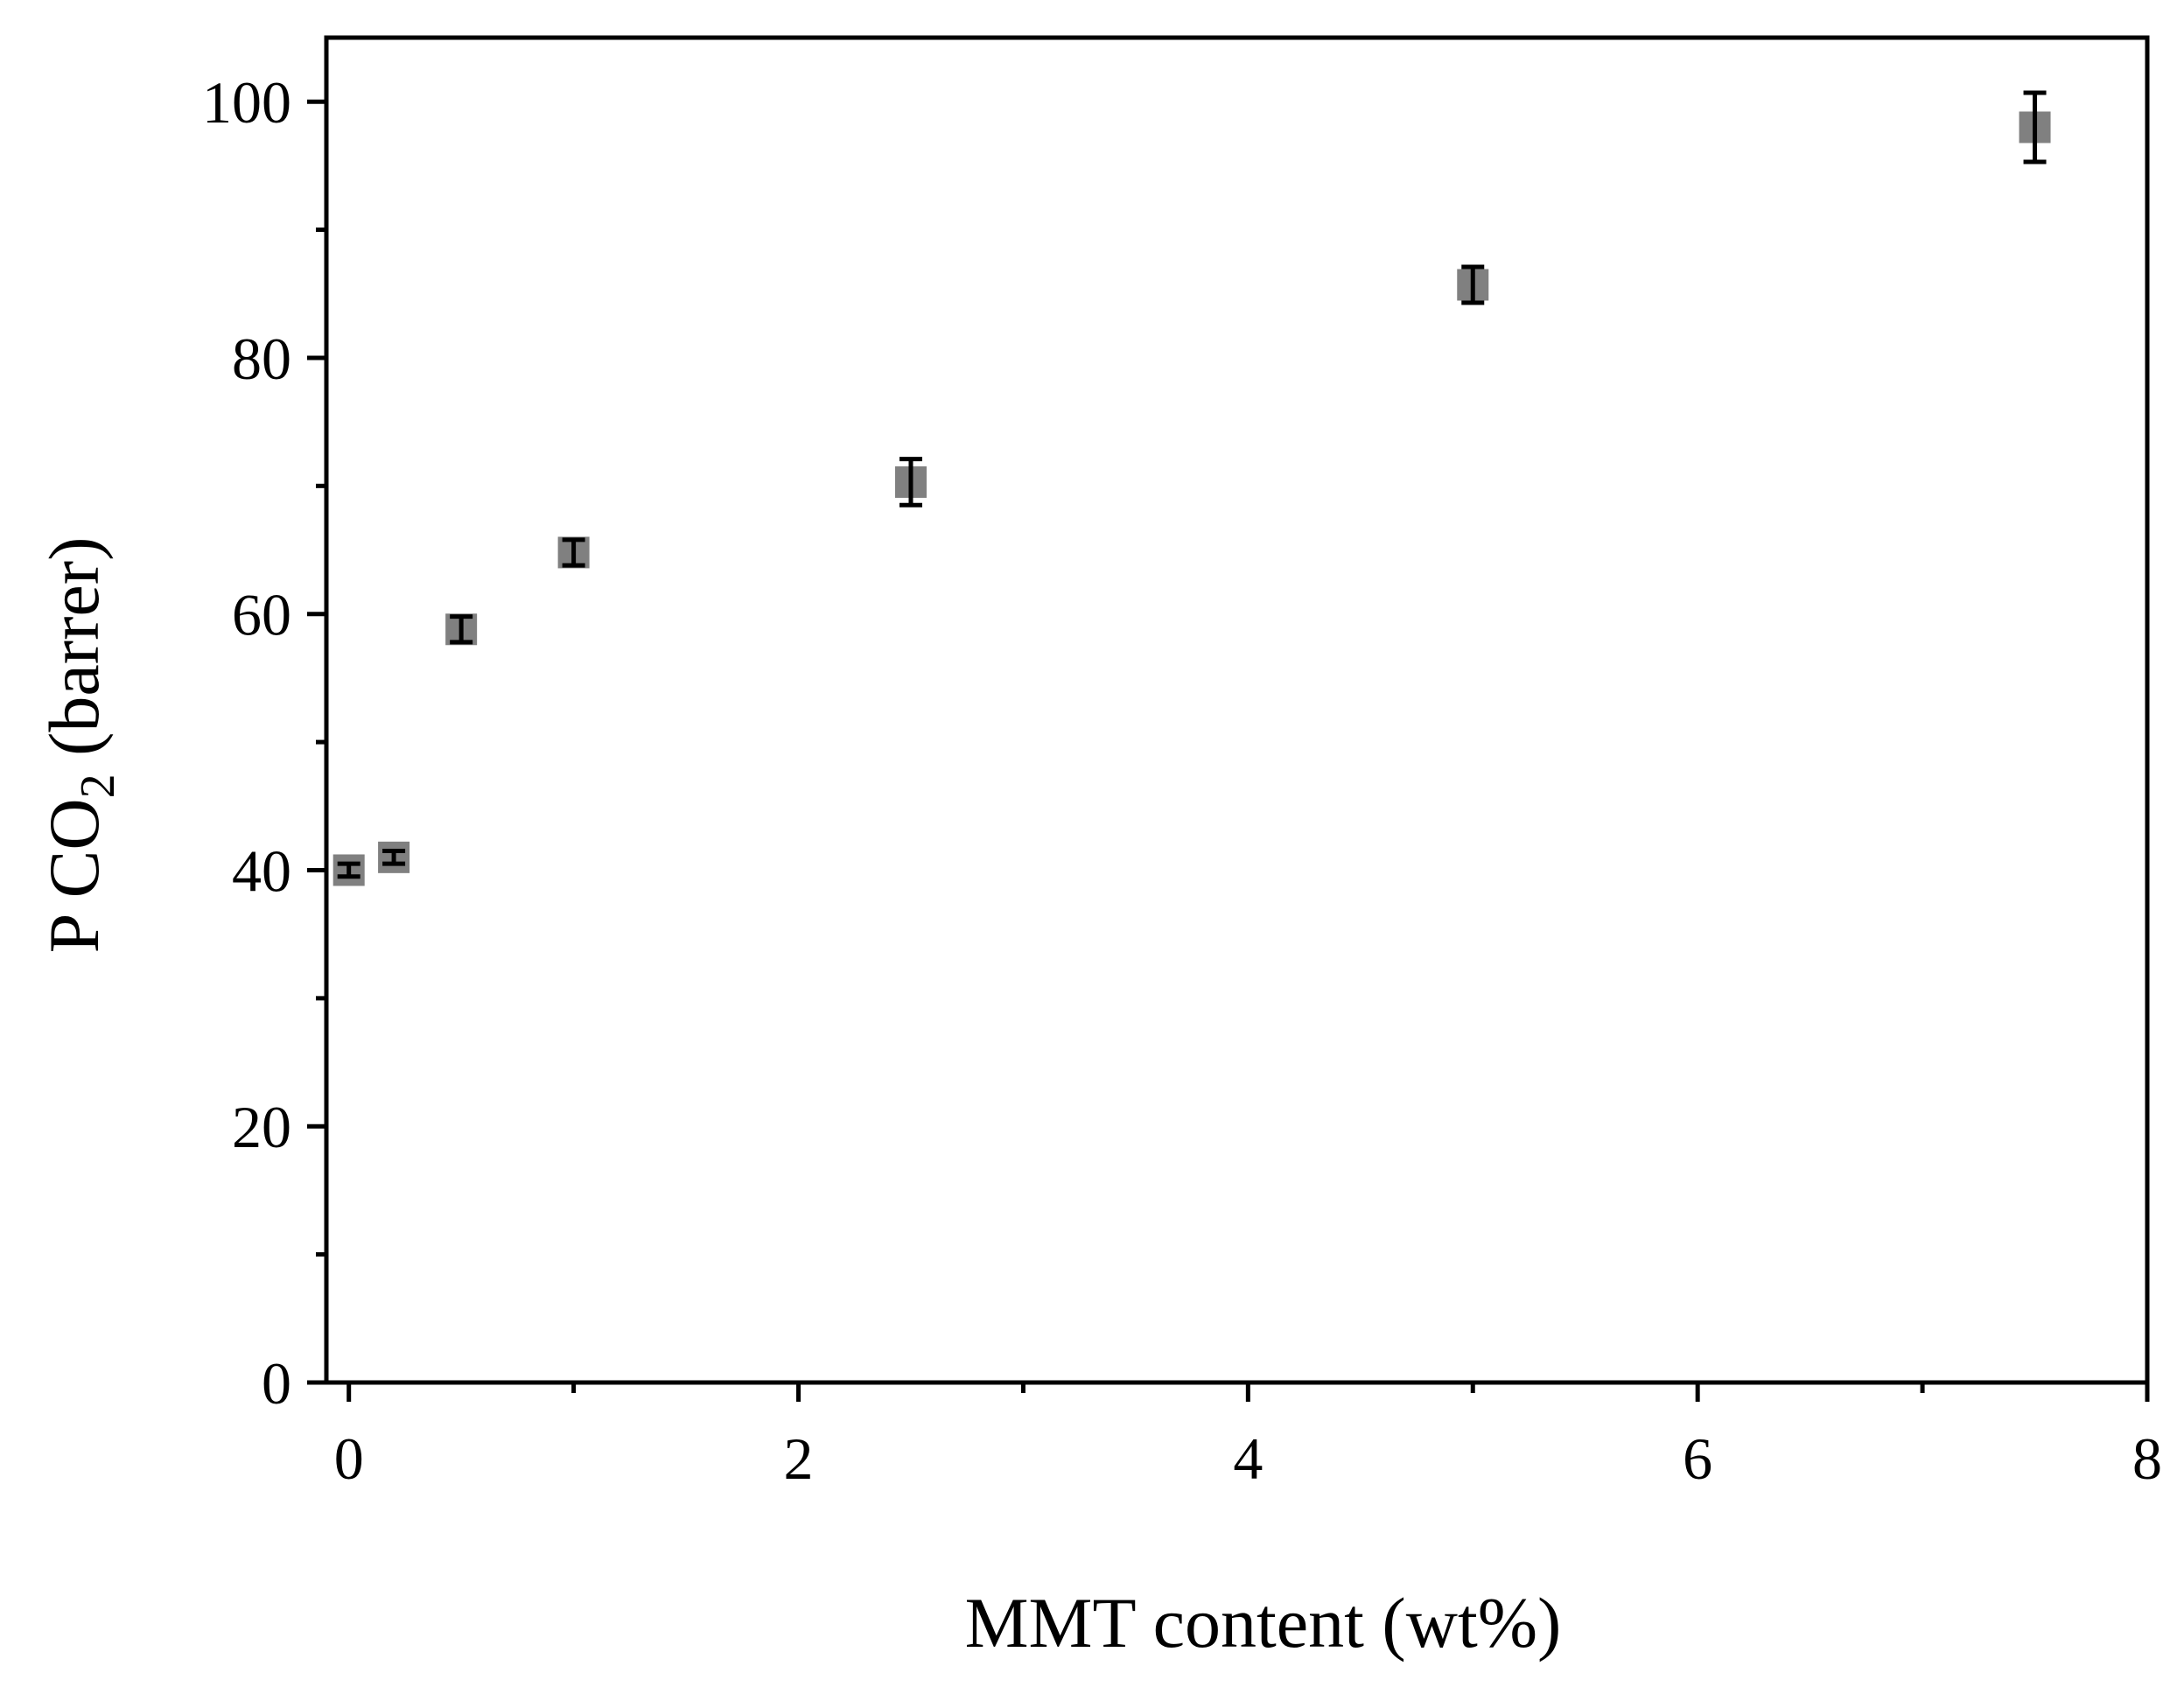  Describe the element at coordinates (264, 743) in the screenshot. I see `y-axis-ticks: 0 20 40 60 80 100` at that location.